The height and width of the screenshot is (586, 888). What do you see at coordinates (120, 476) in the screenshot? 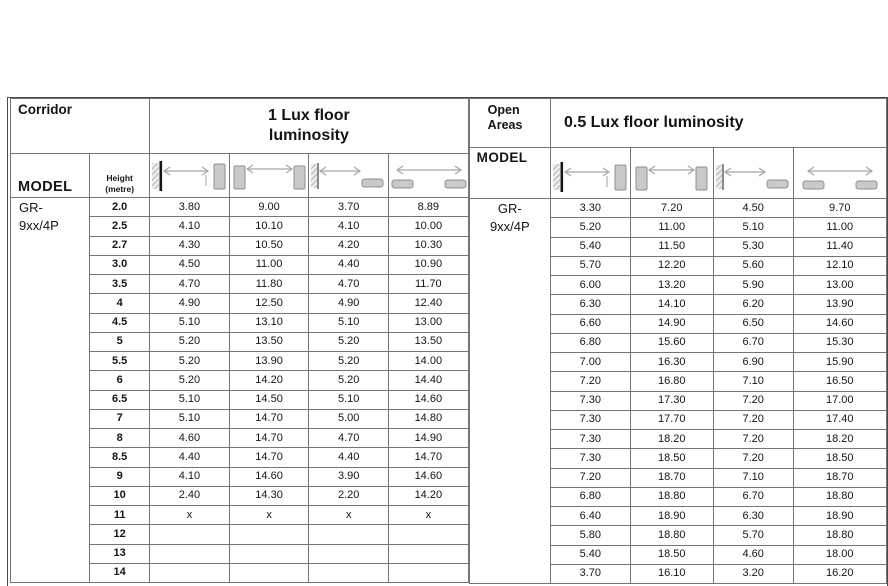
I see `height-value: 9` at bounding box center [120, 476].